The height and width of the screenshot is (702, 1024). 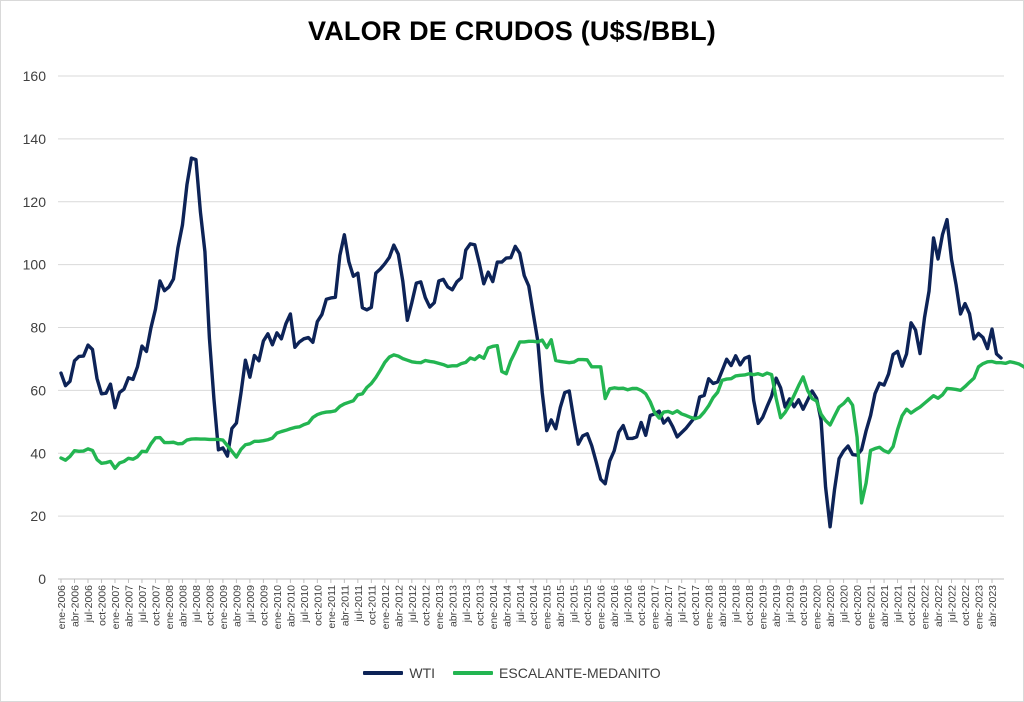 What do you see at coordinates (197, 604) in the screenshot?
I see `x-tick-label: jul-2008` at bounding box center [197, 604].